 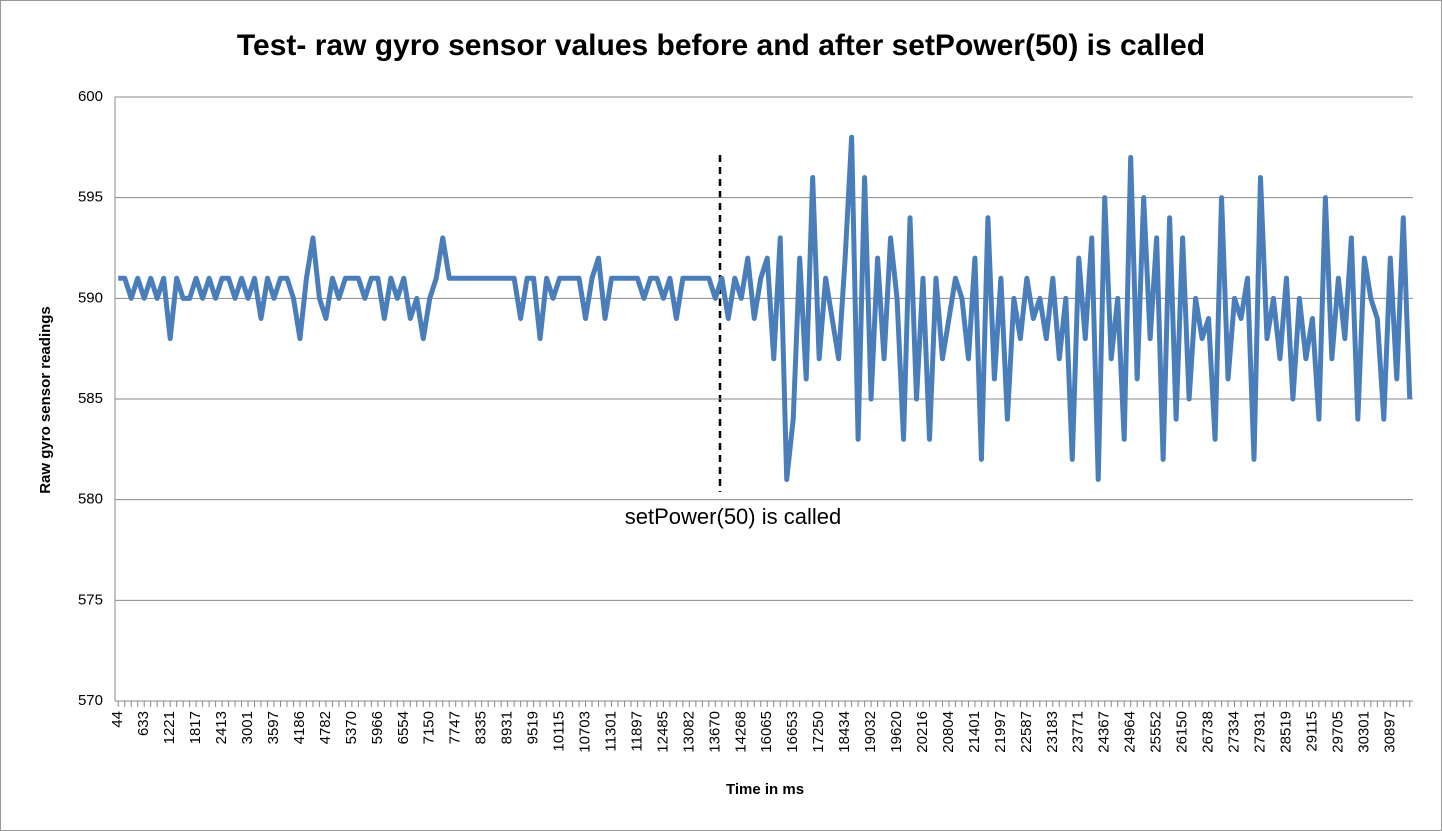 What do you see at coordinates (714, 732) in the screenshot?
I see `x-tick-label: 13670` at bounding box center [714, 732].